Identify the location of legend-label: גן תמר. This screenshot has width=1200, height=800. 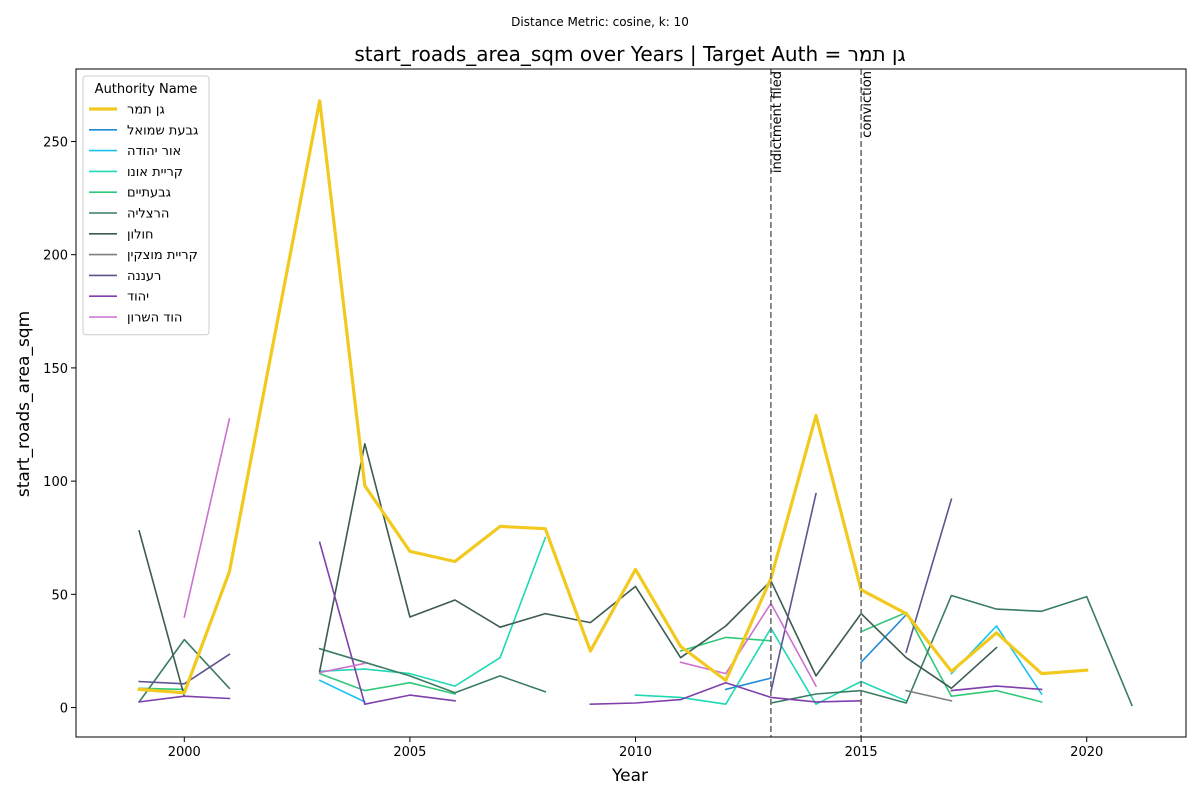
(146, 110).